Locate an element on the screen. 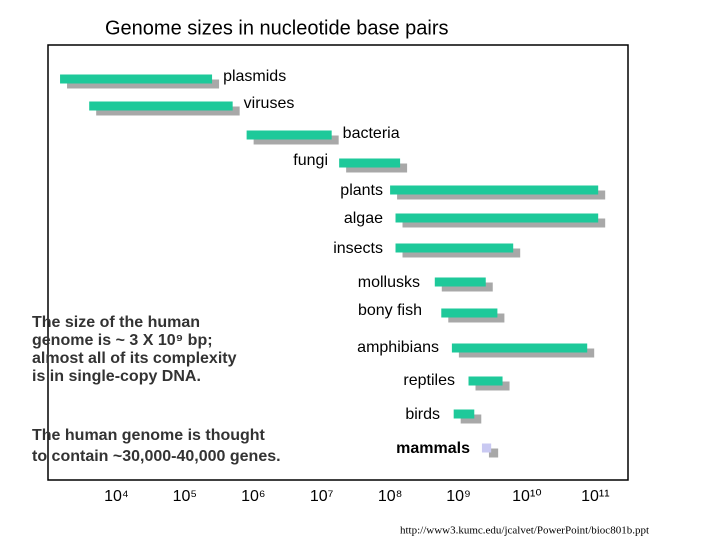  bar-label: reptiles is located at coordinates (429, 380).